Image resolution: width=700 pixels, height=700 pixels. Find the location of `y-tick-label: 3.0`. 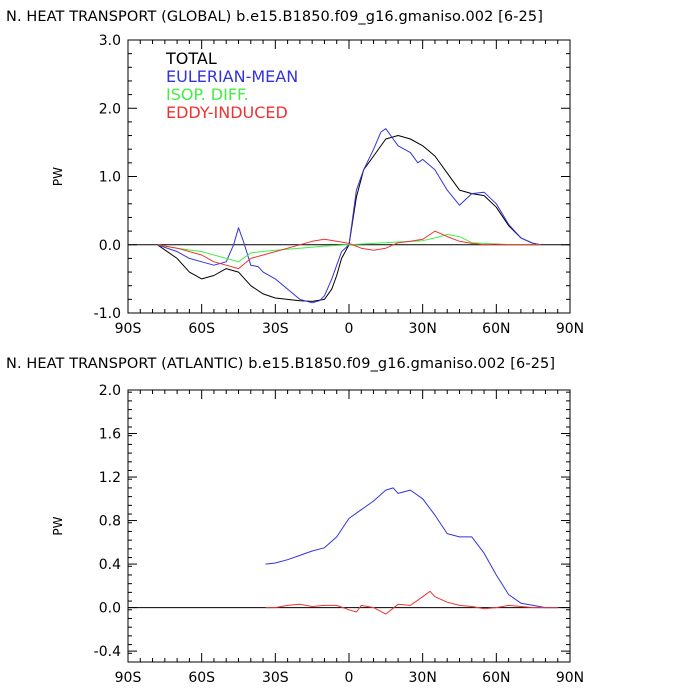

y-tick-label: 3.0 is located at coordinates (110, 41).